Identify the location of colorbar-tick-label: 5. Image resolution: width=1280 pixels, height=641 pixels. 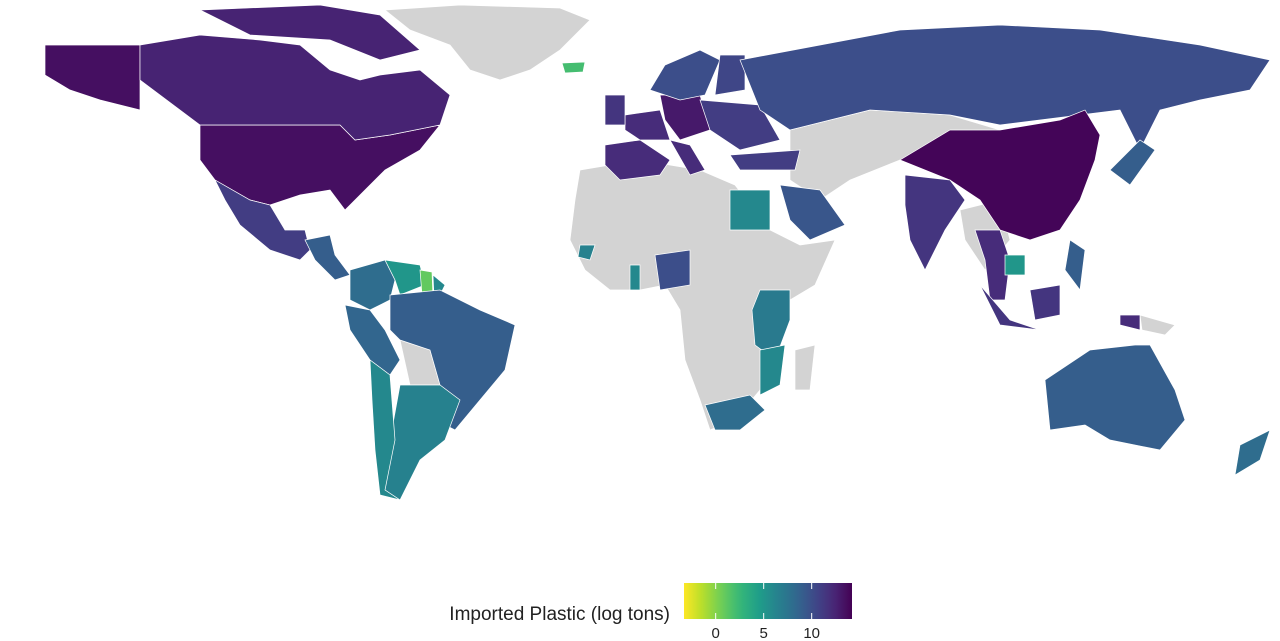
(764, 633).